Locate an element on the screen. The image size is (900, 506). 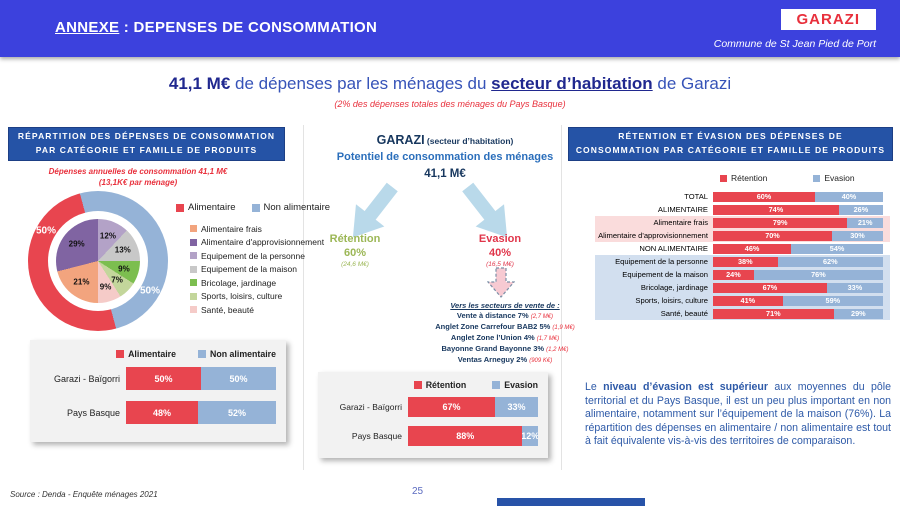
bar-segment-retention: 88% is located at coordinates (465, 436).